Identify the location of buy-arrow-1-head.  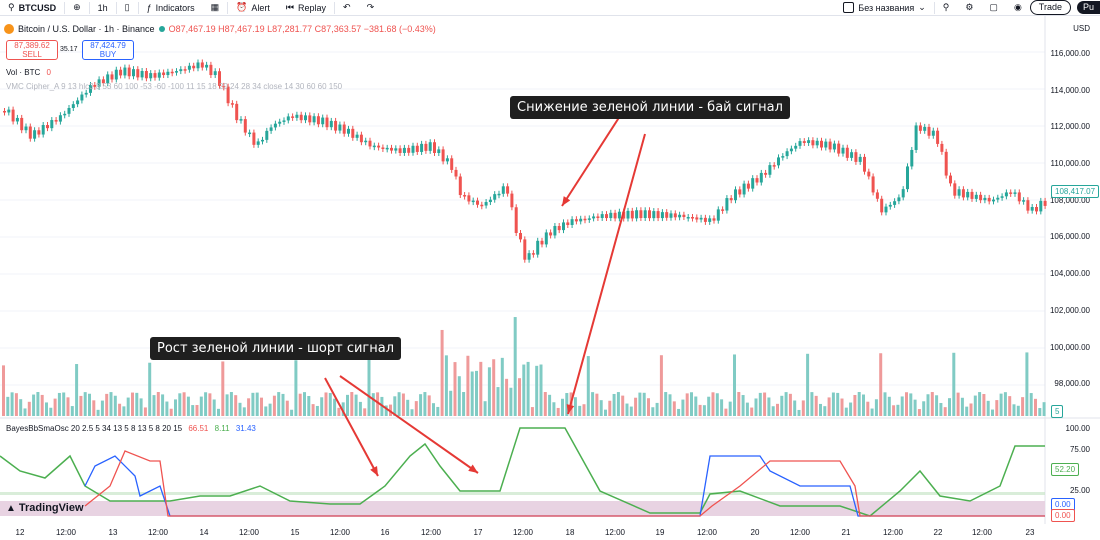
(566, 201).